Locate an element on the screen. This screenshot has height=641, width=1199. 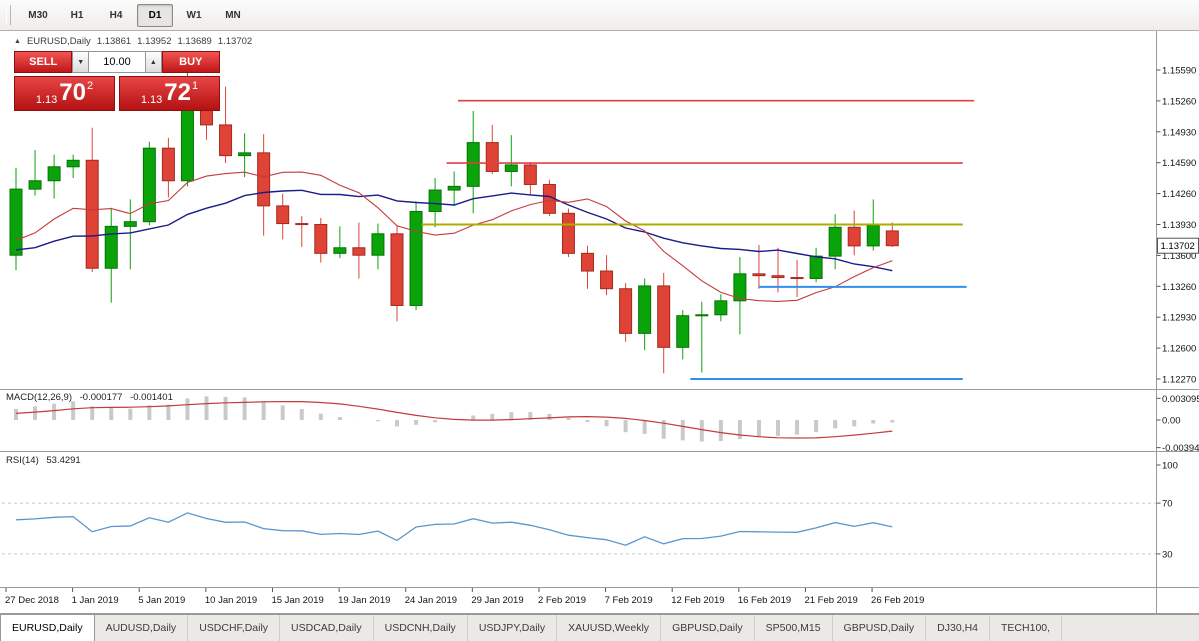
ohlc-high: 1.13952 is located at coordinates (154, 41).